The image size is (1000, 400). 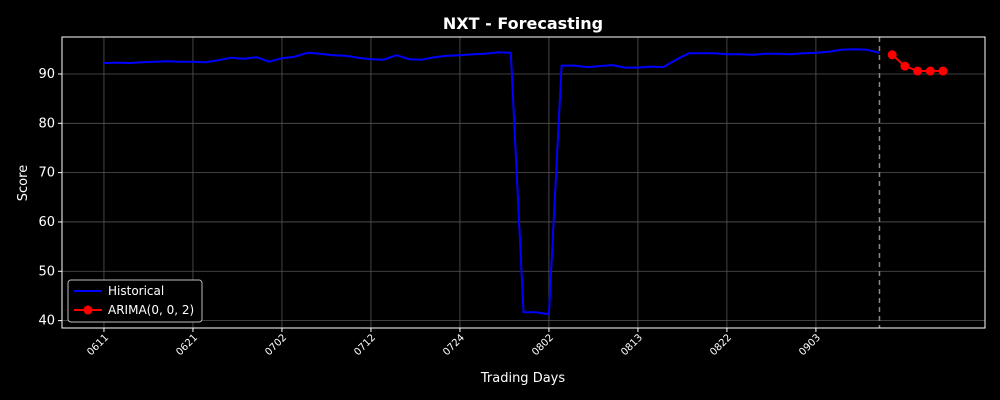 What do you see at coordinates (151, 310) in the screenshot?
I see `legend-arima-label: ARIMA(0, 0, 2)` at bounding box center [151, 310].